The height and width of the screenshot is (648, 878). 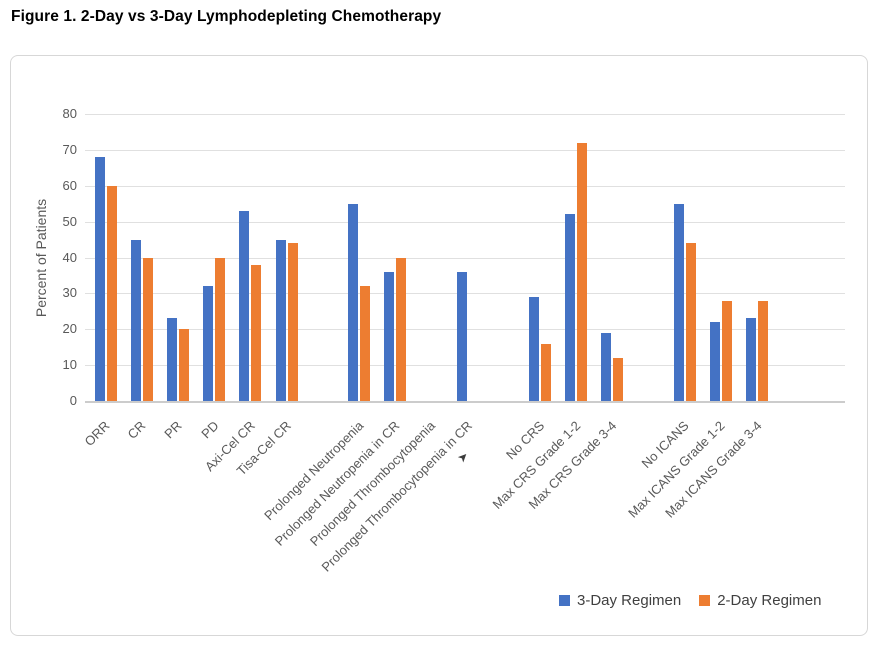 What do you see at coordinates (69, 149) in the screenshot?
I see `y-axis-tick-label: 70` at bounding box center [69, 149].